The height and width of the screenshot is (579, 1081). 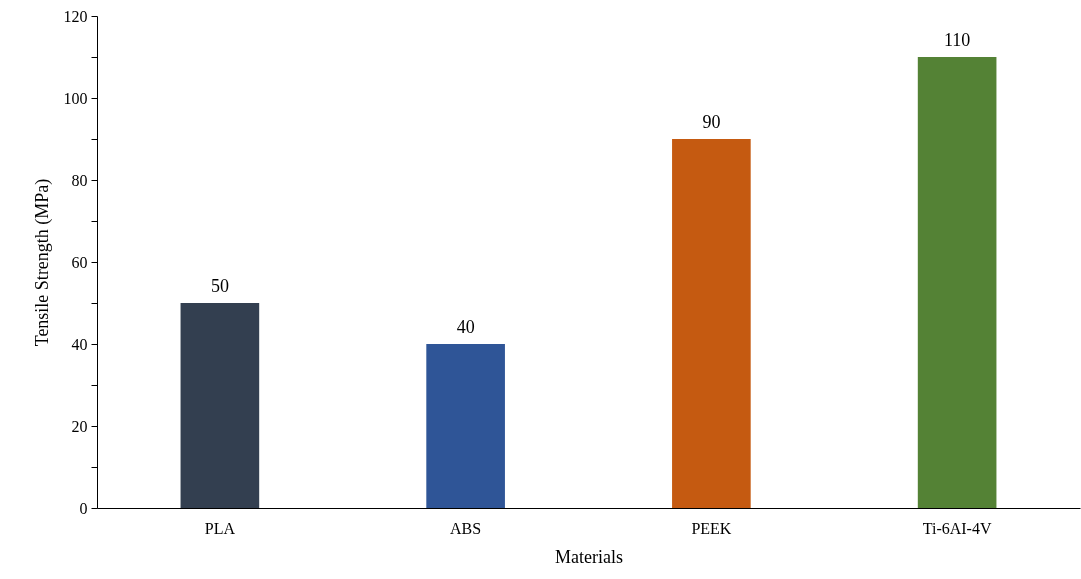 I want to click on x-tick-label: Ti-6AI-4V, so click(x=957, y=528).